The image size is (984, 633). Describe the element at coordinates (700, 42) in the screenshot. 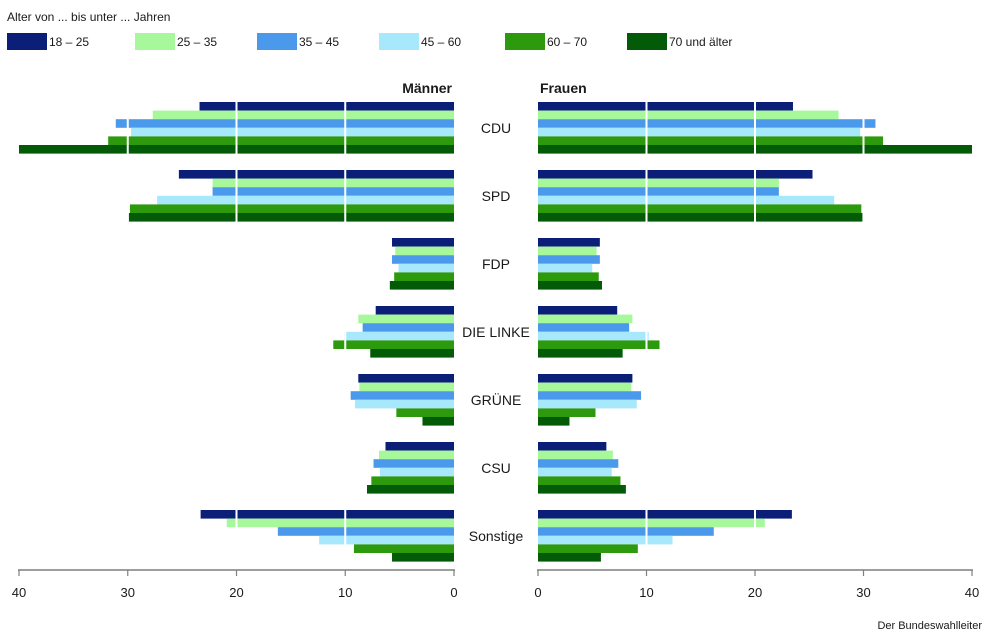

I see `legend-label-6: 70 und älter` at that location.